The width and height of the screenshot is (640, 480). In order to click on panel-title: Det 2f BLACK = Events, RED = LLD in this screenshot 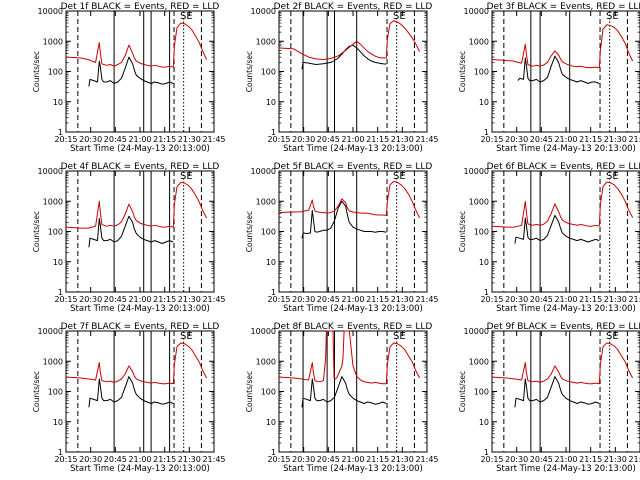, I will do `click(353, 7)`.